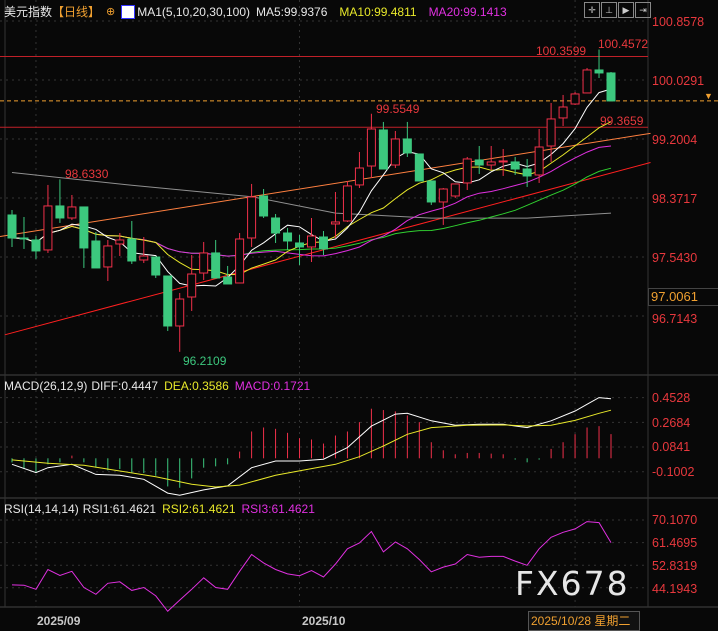  I want to click on period-label: 【日线】, so click(76, 12).